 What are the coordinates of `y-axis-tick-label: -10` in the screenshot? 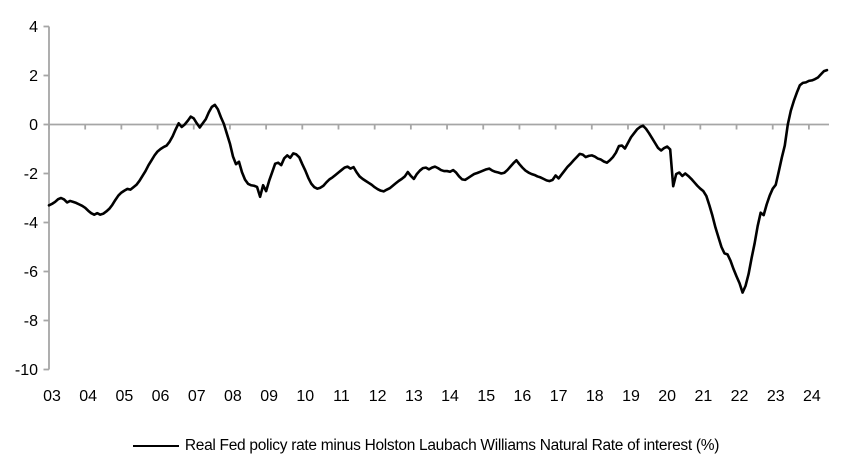 It's located at (26, 370).